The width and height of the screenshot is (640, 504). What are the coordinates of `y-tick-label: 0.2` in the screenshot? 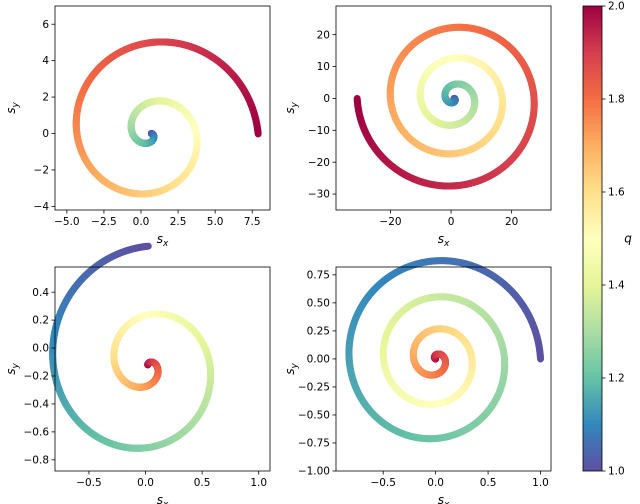 It's located at (40, 321).